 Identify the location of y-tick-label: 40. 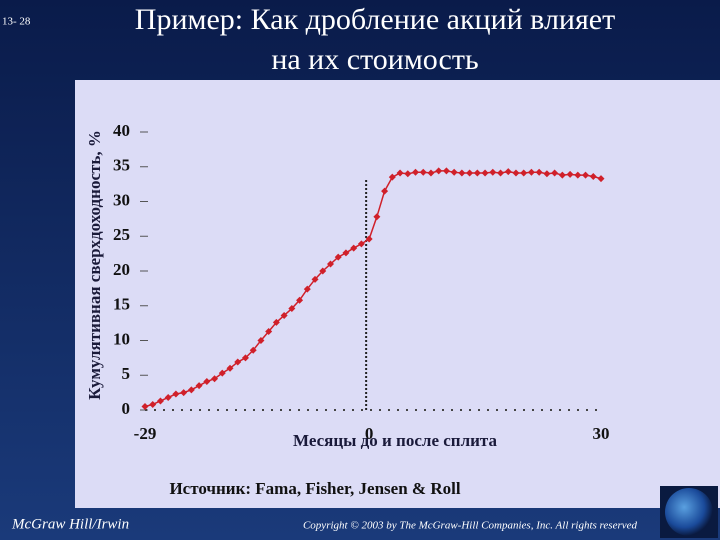
(121, 130).